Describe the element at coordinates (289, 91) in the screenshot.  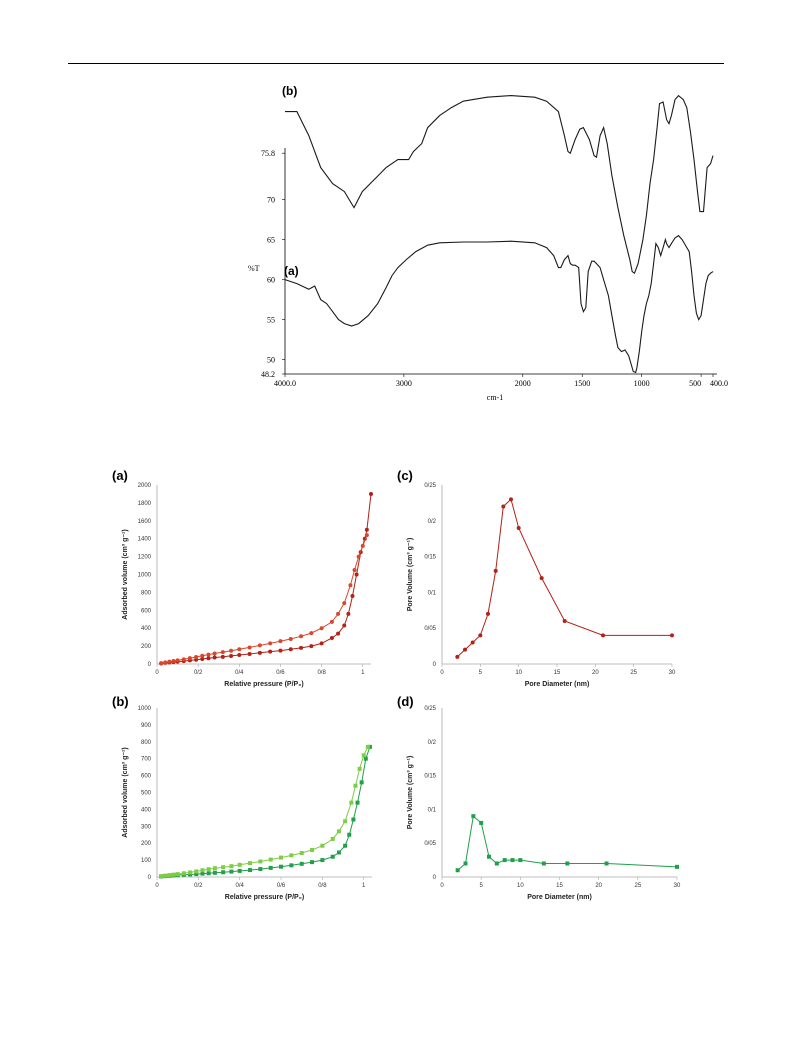
I see `ir-panel-label-b: (b)` at that location.